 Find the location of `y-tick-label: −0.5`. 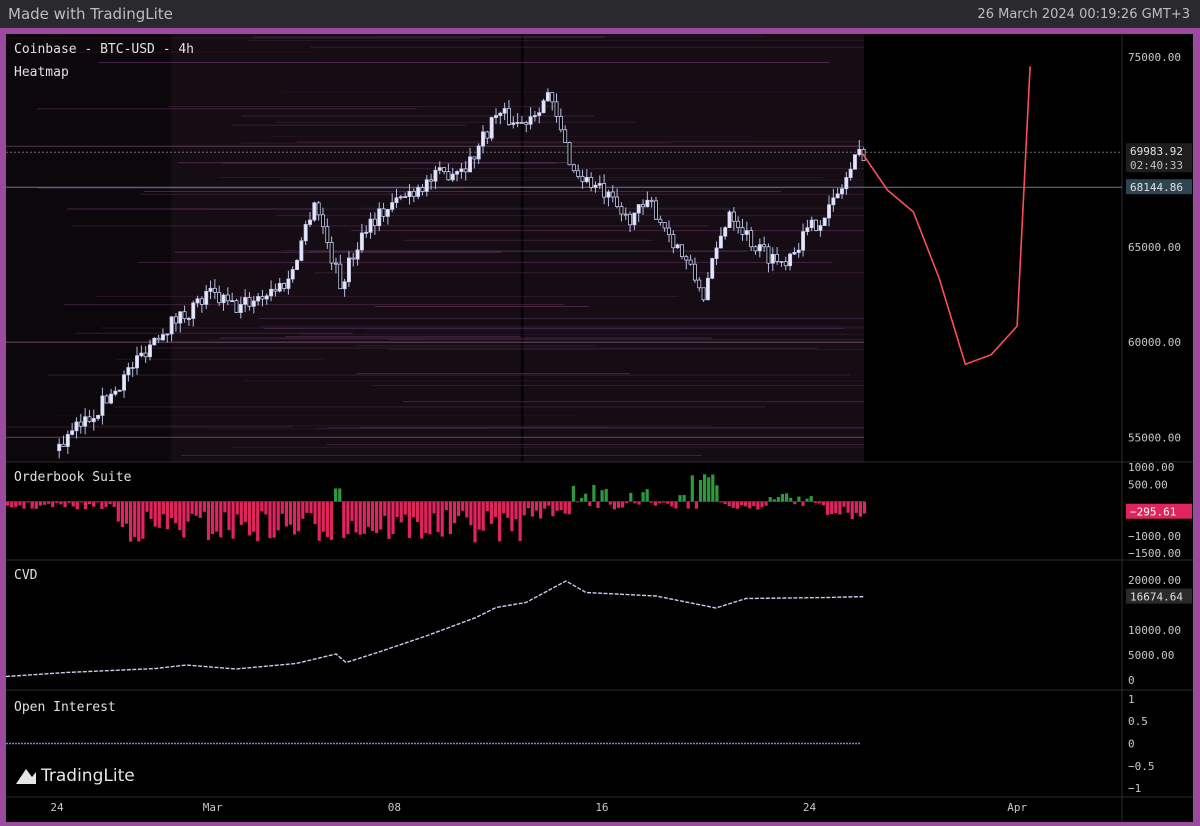

y-tick-label: −0.5 is located at coordinates (1141, 766).